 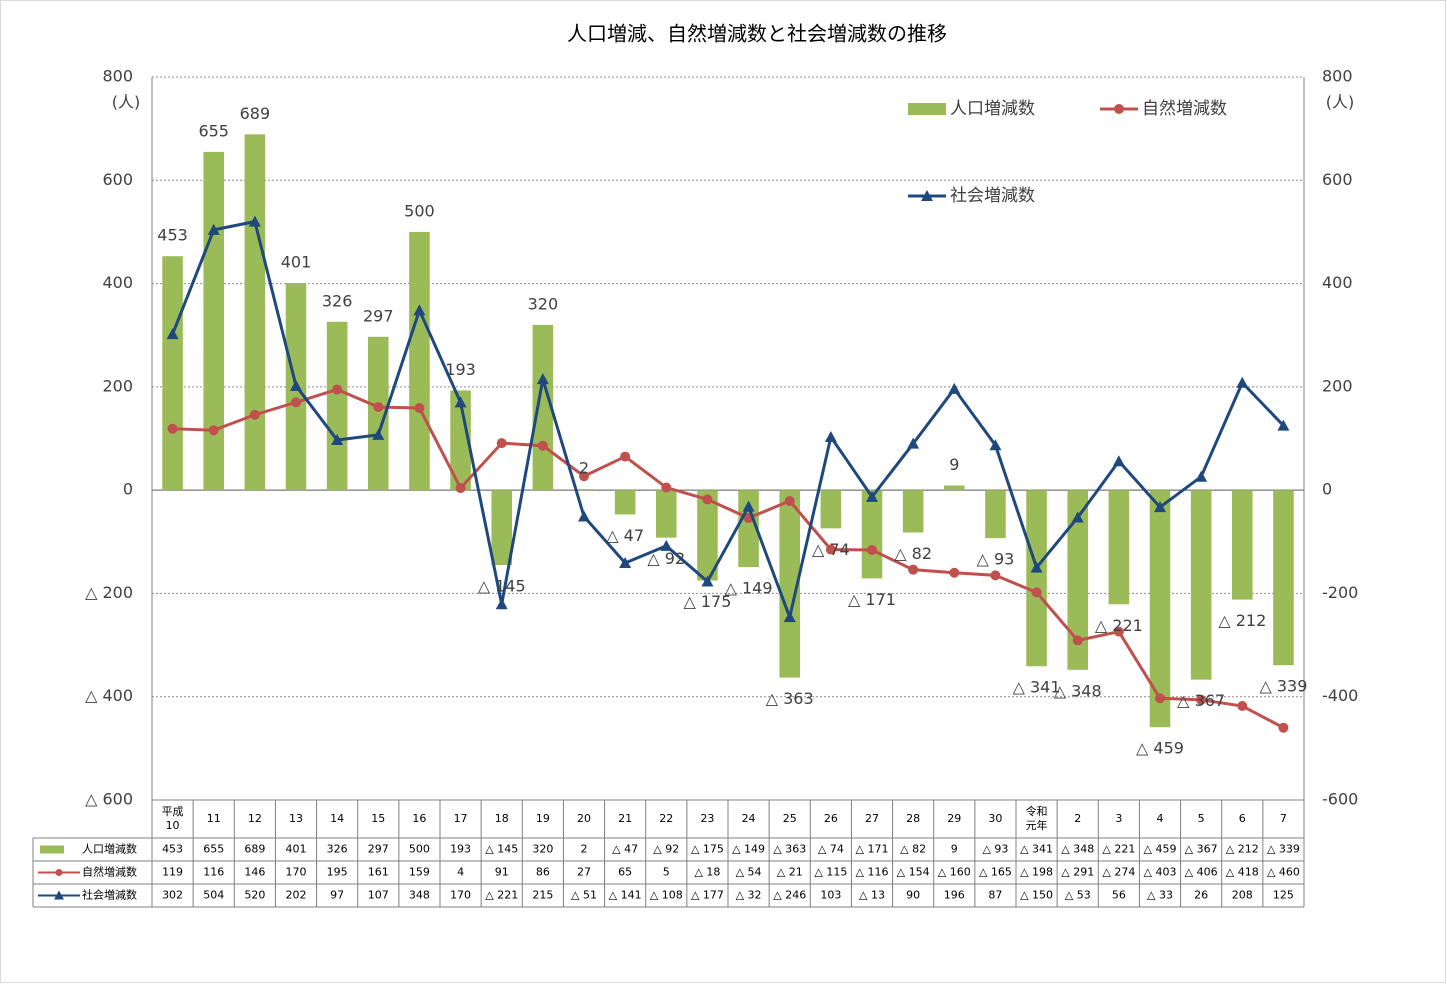 What do you see at coordinates (1119, 109) in the screenshot?
I see `legend-key` at bounding box center [1119, 109].